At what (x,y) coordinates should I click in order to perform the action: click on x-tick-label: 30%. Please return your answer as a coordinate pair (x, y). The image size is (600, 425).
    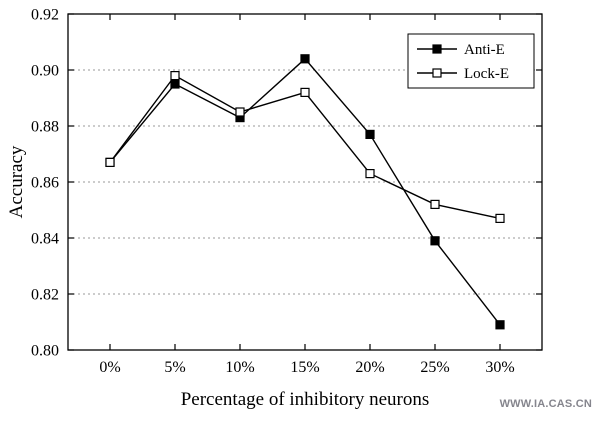
    Looking at the image, I should click on (499, 367).